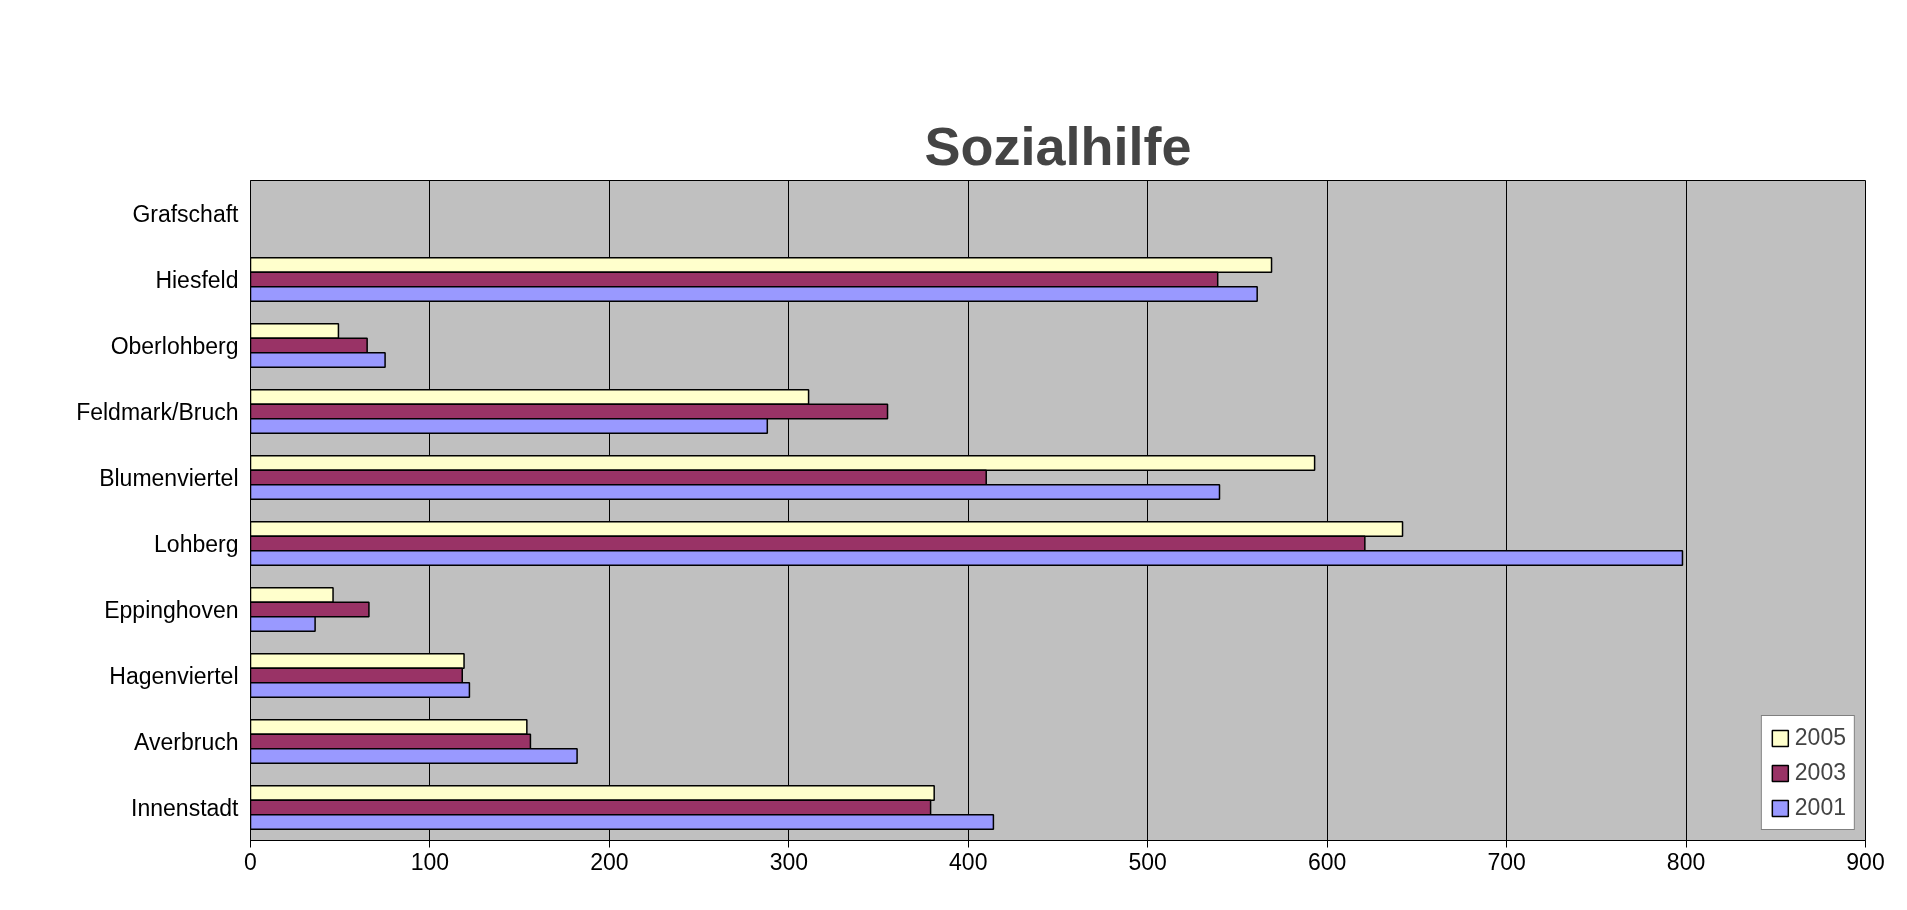 This screenshot has width=1907, height=910. I want to click on y-tick-label: Hiesfeld, so click(197, 279).